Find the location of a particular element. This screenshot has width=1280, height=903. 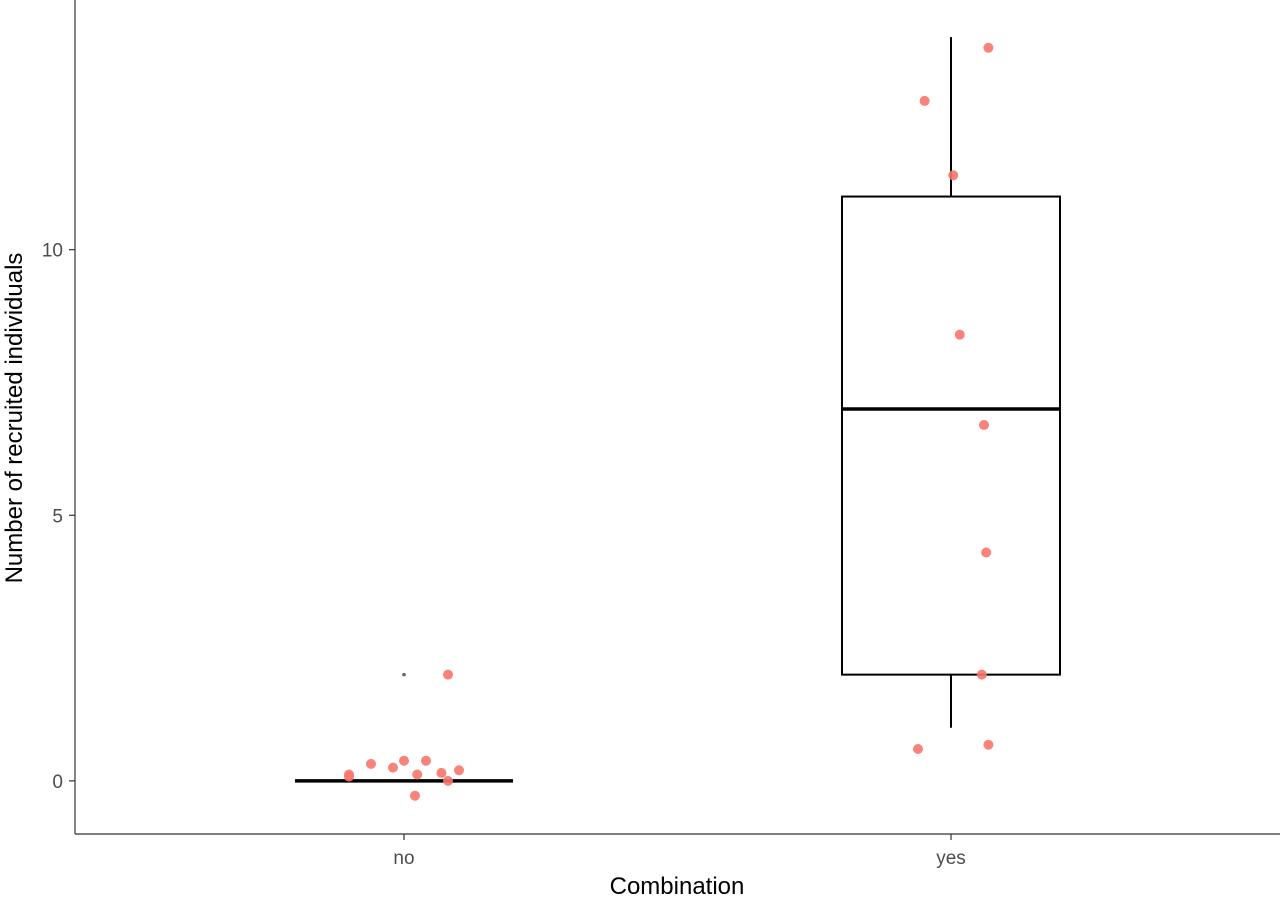

x-tick-label: yes is located at coordinates (951, 858).